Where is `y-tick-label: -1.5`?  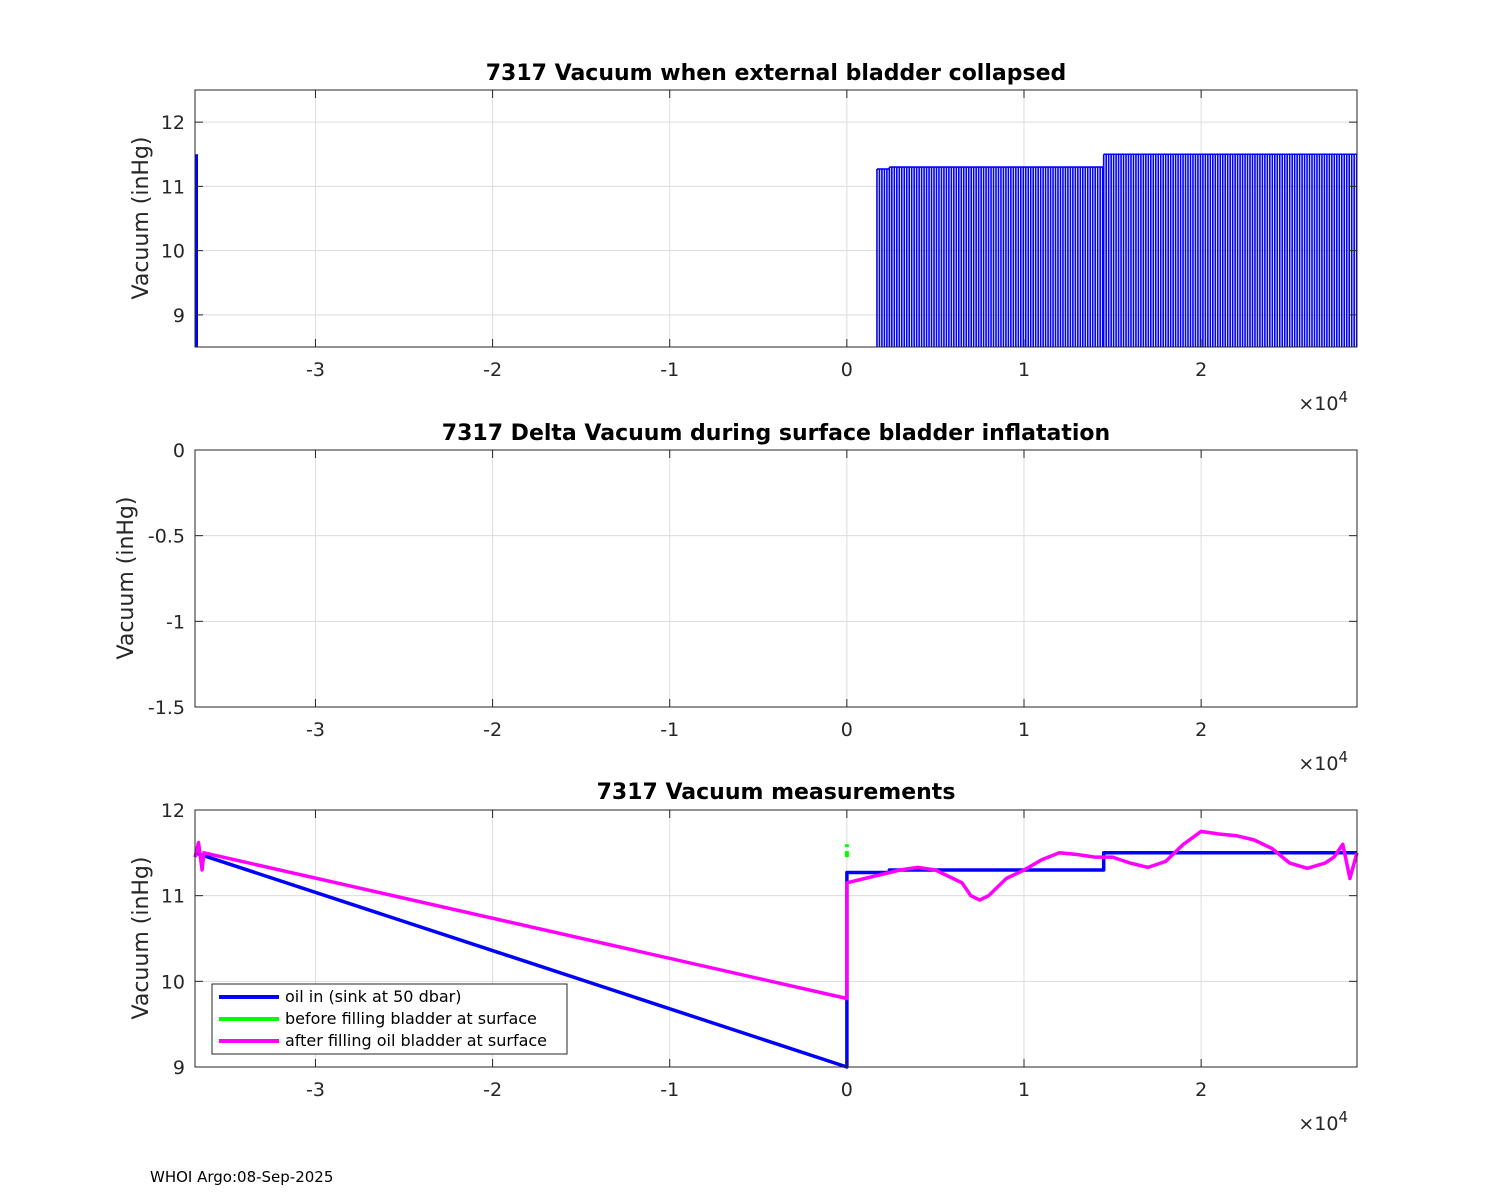 y-tick-label: -1.5 is located at coordinates (166, 708).